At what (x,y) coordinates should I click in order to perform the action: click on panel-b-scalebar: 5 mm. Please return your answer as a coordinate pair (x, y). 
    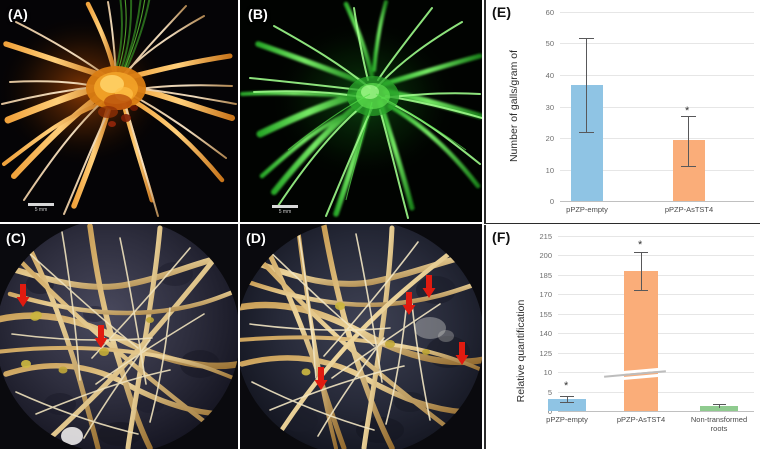
    Looking at the image, I should click on (285, 210).